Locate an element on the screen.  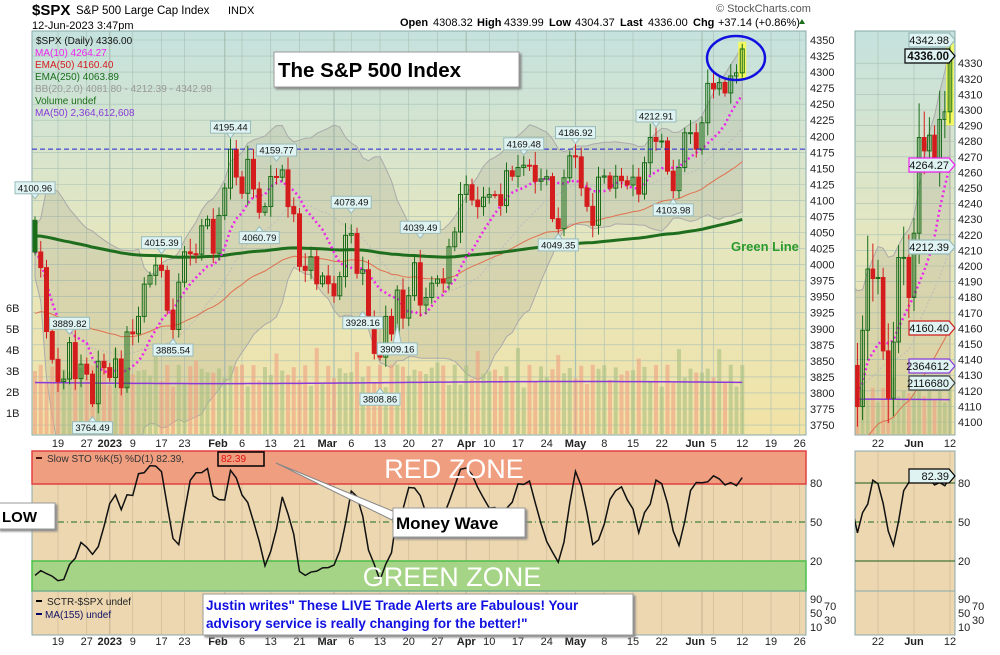
callout-label: 4159.77 is located at coordinates (276, 151).